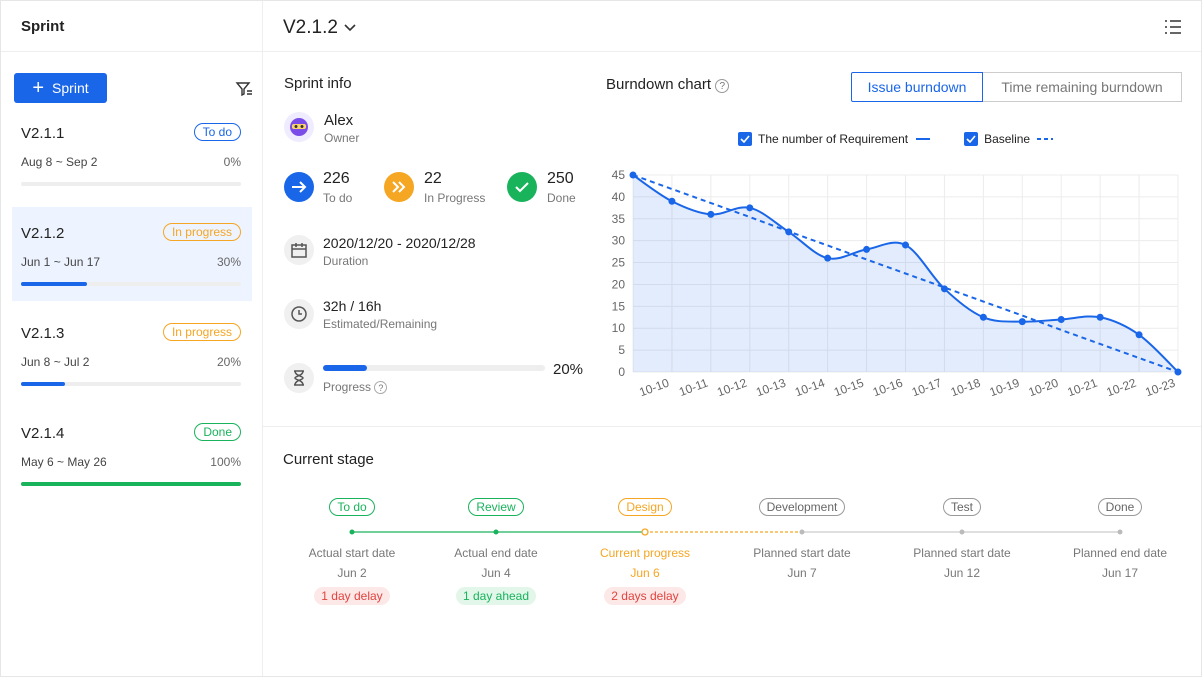  What do you see at coordinates (55, 362) in the screenshot?
I see `sprint-dates: Jun 8 ~ Jul 2` at bounding box center [55, 362].